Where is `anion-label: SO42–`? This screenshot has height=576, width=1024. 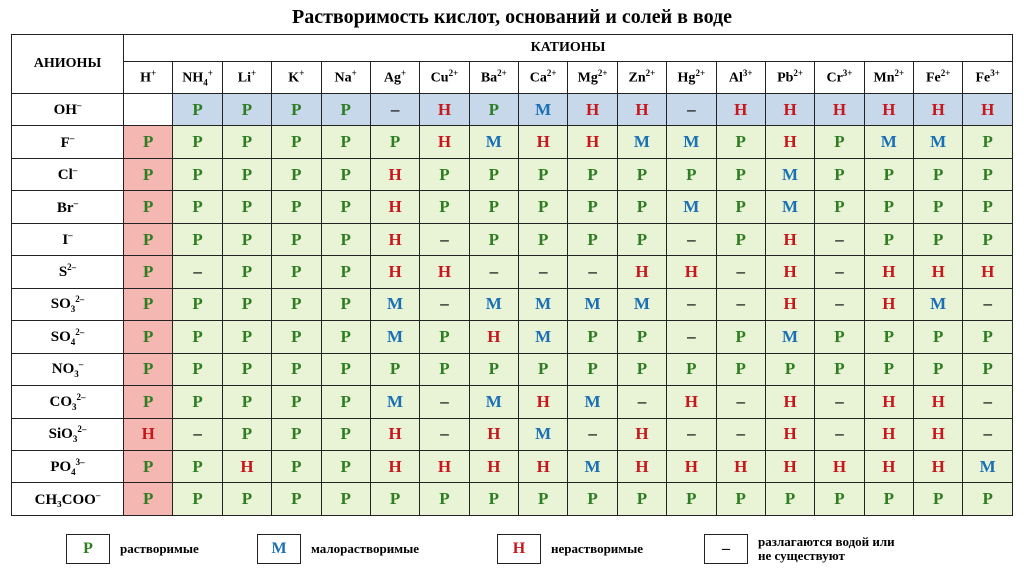
anion-label: SO42– is located at coordinates (67, 337).